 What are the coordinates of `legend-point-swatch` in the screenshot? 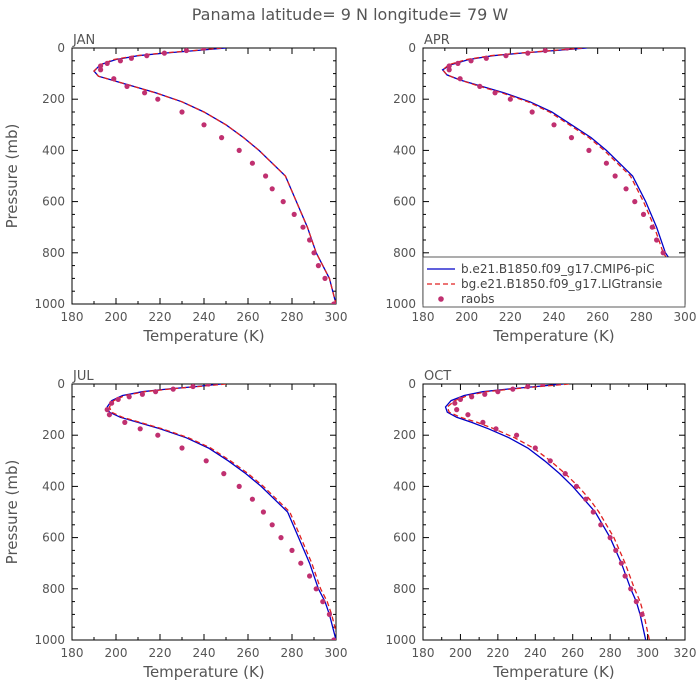 It's located at (441, 299).